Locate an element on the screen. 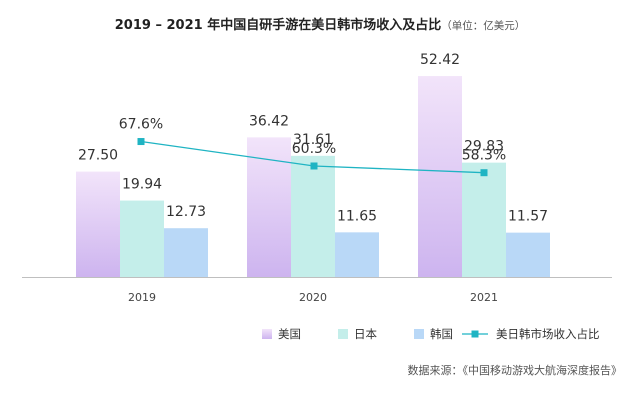 This screenshot has width=640, height=401. legend: 美国 日本 韩国 美日韩市场收入占比 is located at coordinates (431, 334).